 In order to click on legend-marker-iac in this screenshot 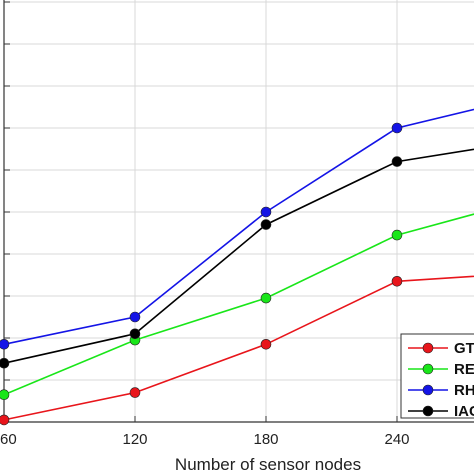, I will do `click(428, 411)`.